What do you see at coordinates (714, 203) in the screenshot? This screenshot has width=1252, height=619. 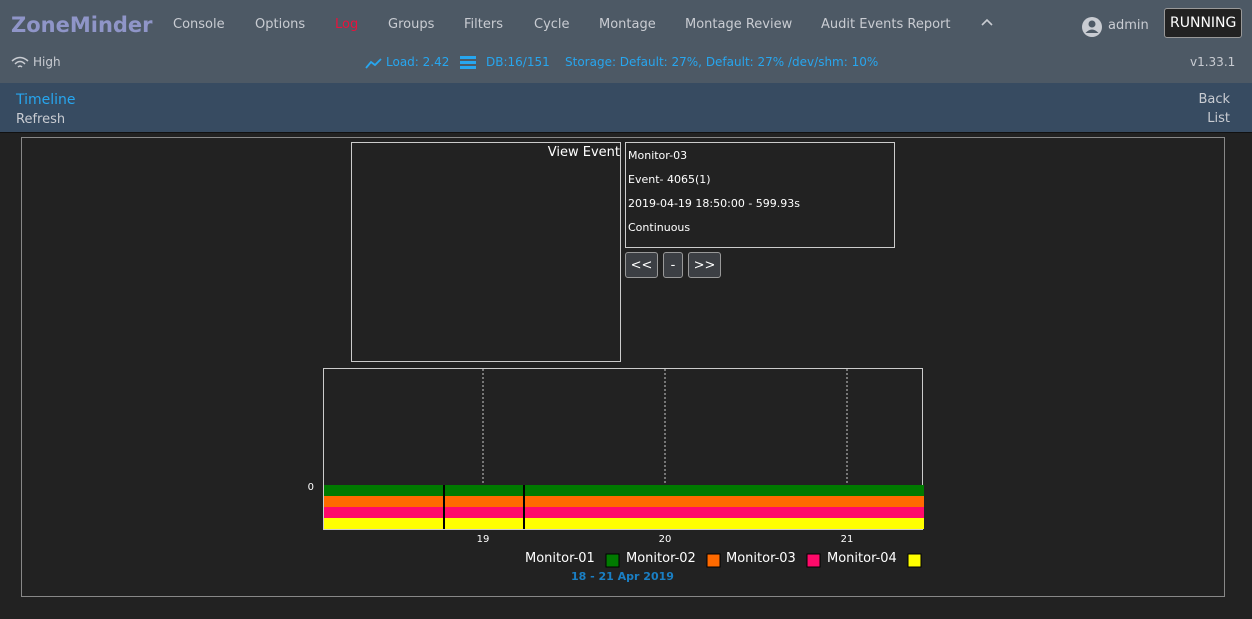 I see `event-time: 2019-04-19 18:50:00 - 599.93s` at bounding box center [714, 203].